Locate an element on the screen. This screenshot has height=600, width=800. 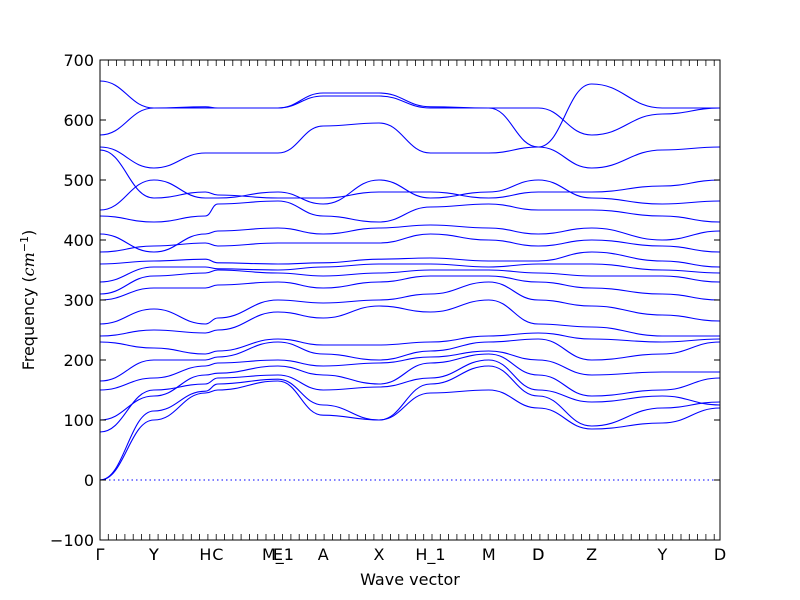
x-tick-label: X is located at coordinates (379, 554).